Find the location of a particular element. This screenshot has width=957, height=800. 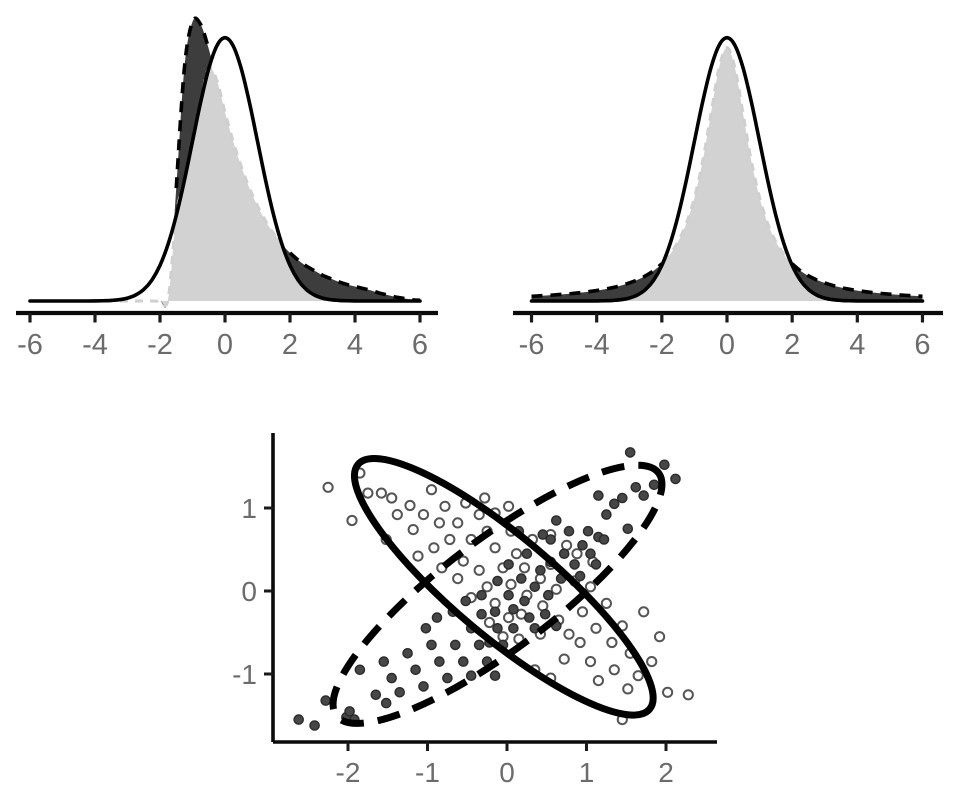

x-tick-label: 1 is located at coordinates (587, 772).